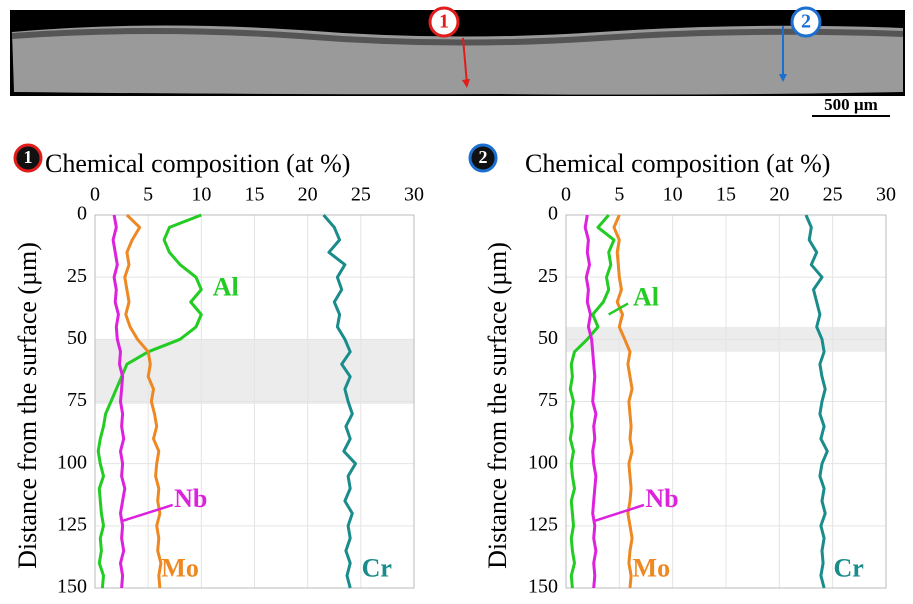 The width and height of the screenshot is (913, 604). Describe the element at coordinates (851, 104) in the screenshot. I see `scale-bar-label: 500 µm` at that location.